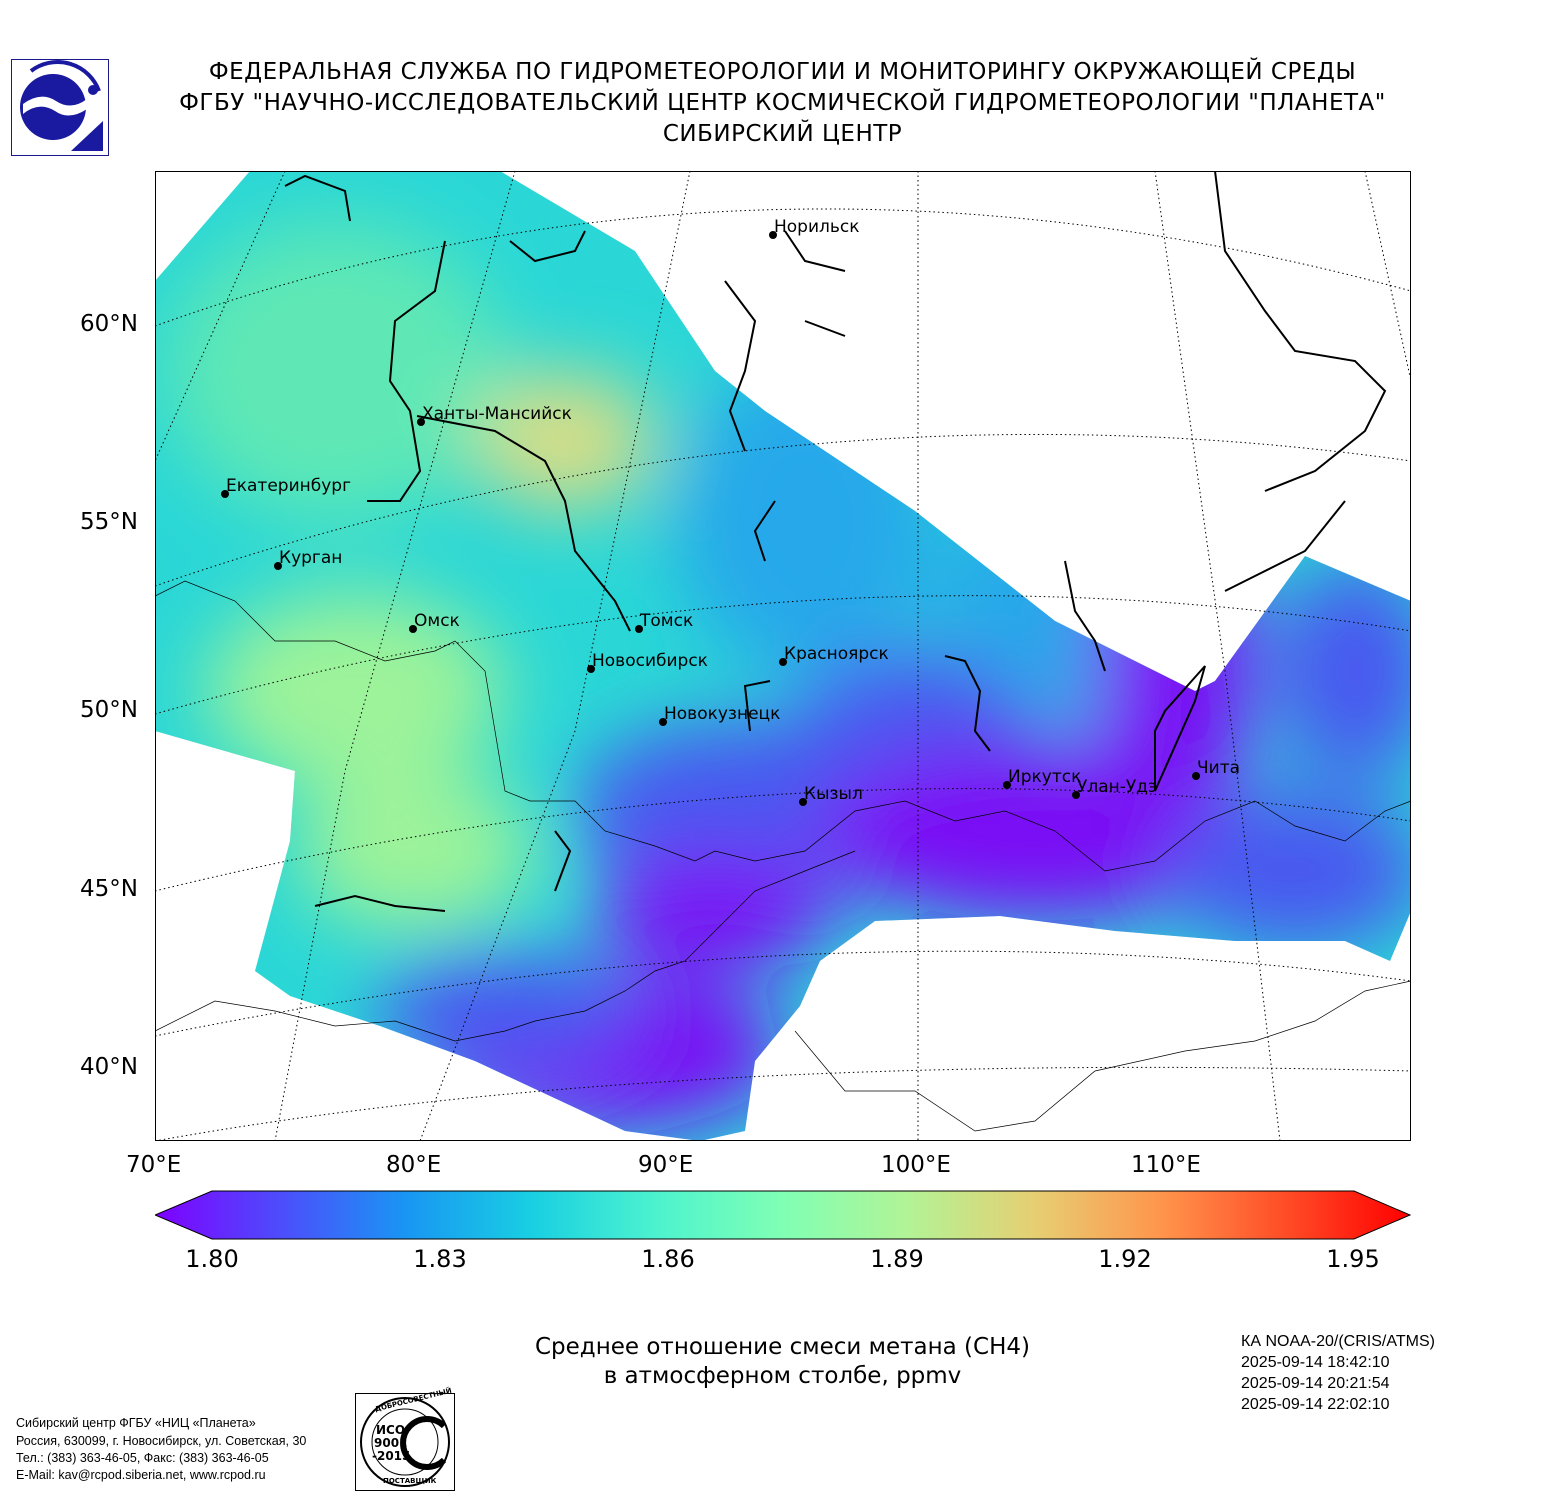 Image resolution: width=1550 pixels, height=1500 pixels. What do you see at coordinates (109, 324) in the screenshot?
I see `lat-label-60: 60°N` at bounding box center [109, 324].